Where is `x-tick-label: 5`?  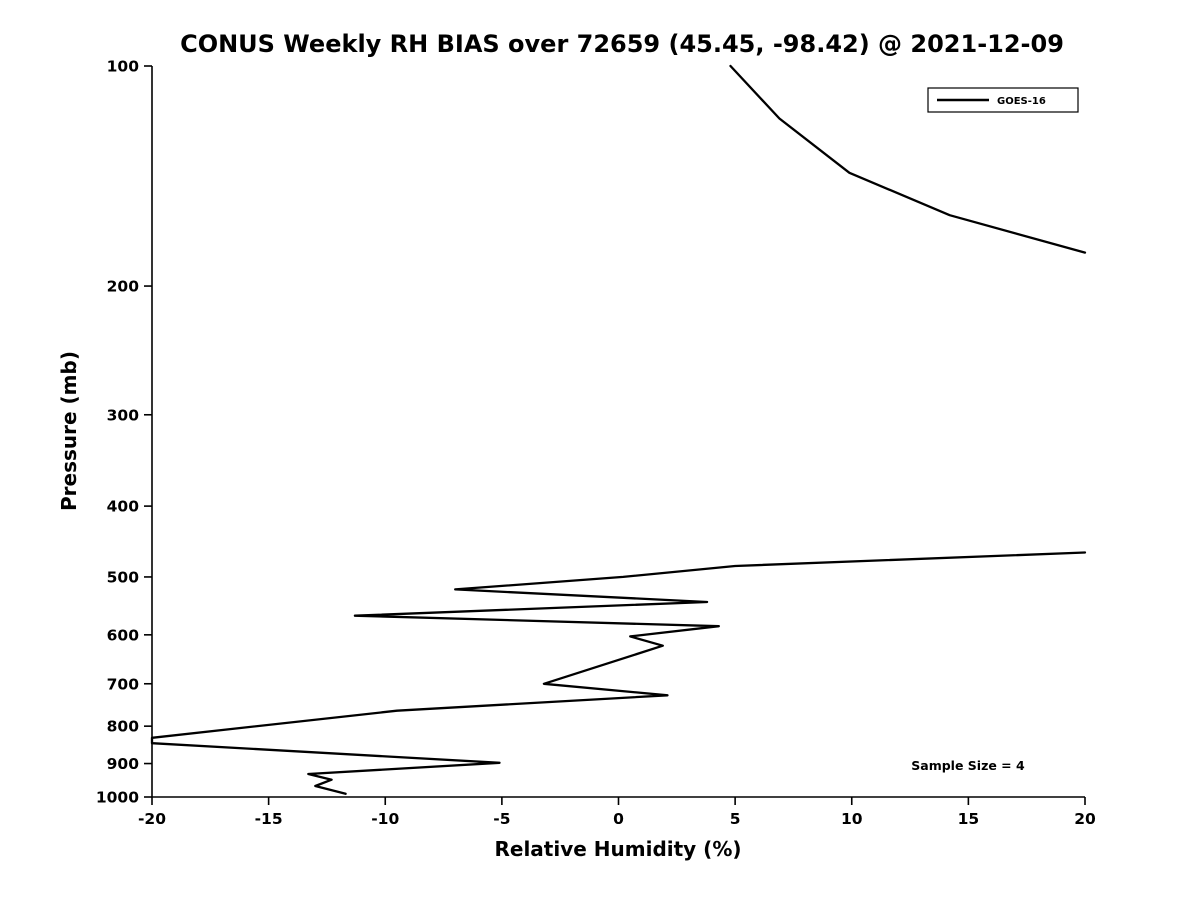
x-tick-label: 5 is located at coordinates (735, 819).